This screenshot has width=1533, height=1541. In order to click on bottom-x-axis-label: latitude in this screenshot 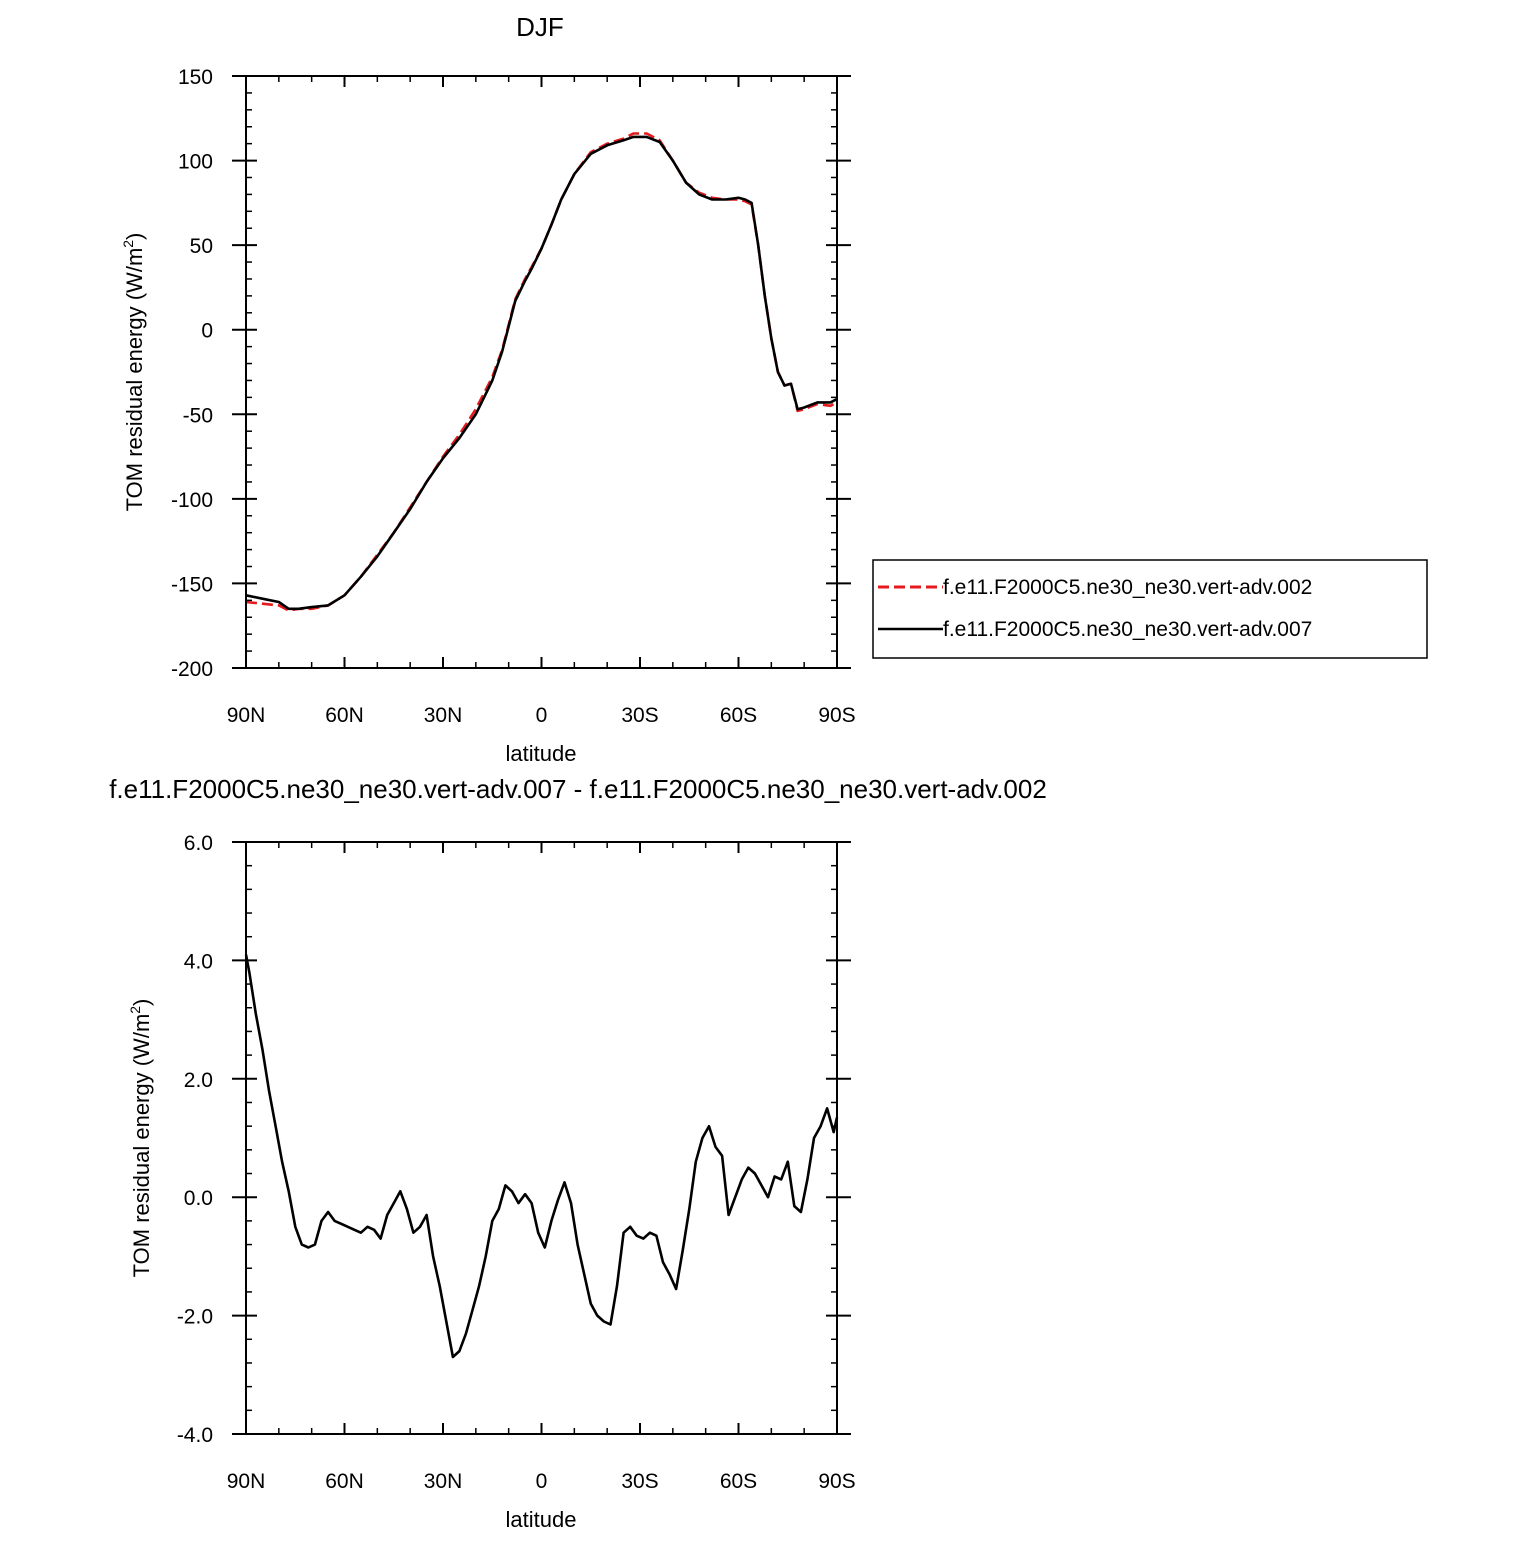, I will do `click(541, 1519)`.